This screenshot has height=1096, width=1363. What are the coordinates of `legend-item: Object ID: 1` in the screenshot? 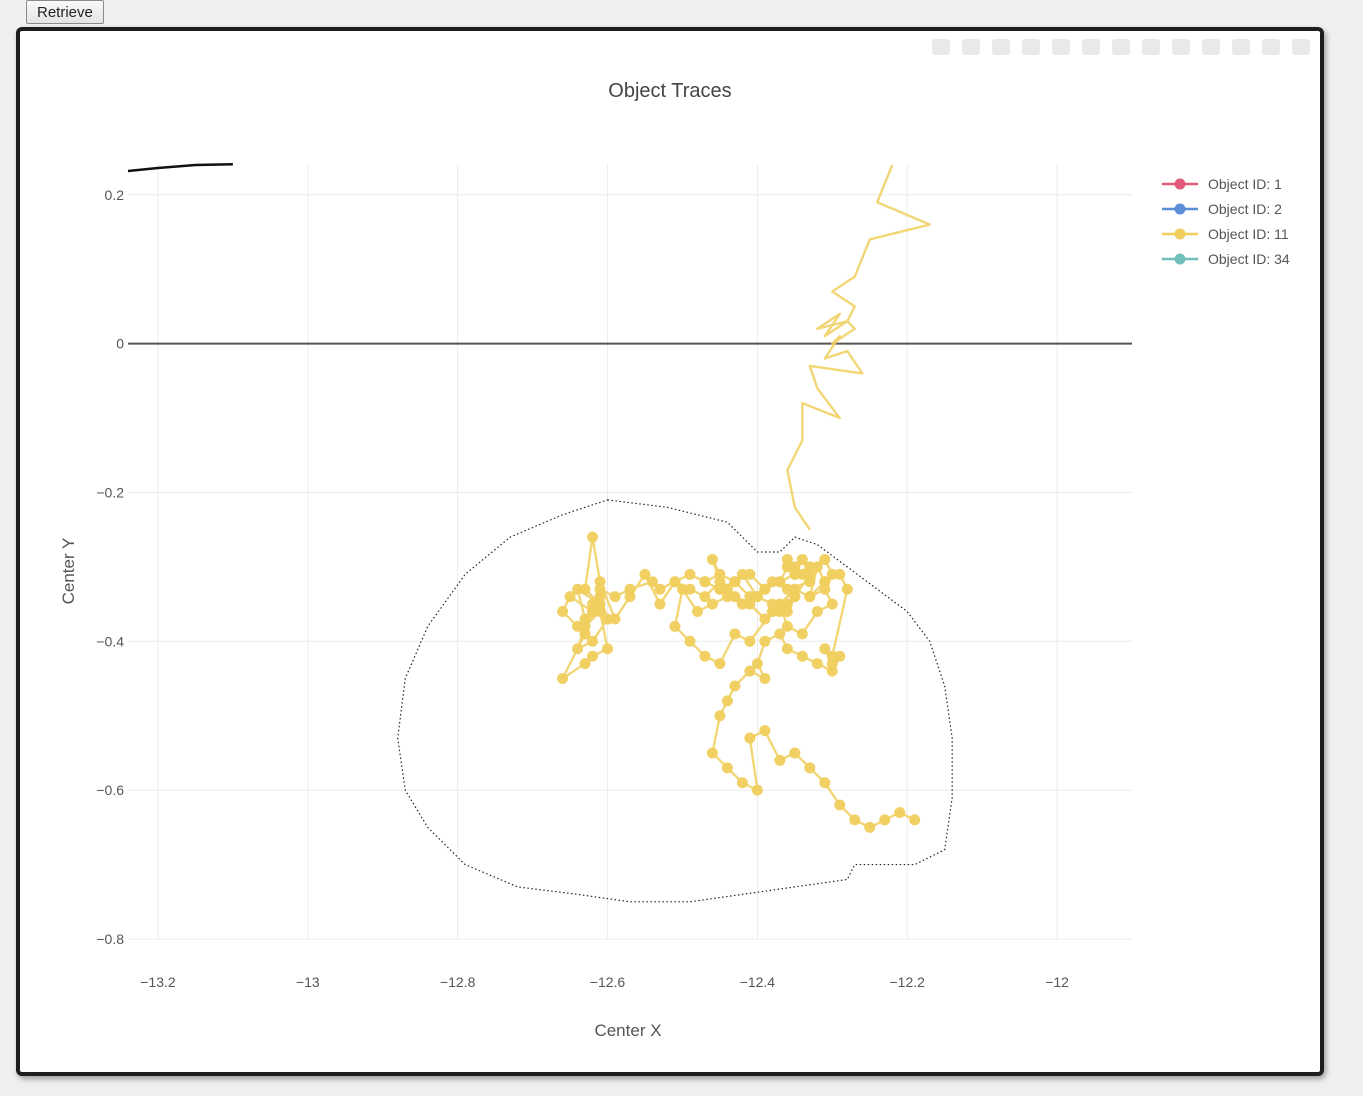 It's located at (1222, 184).